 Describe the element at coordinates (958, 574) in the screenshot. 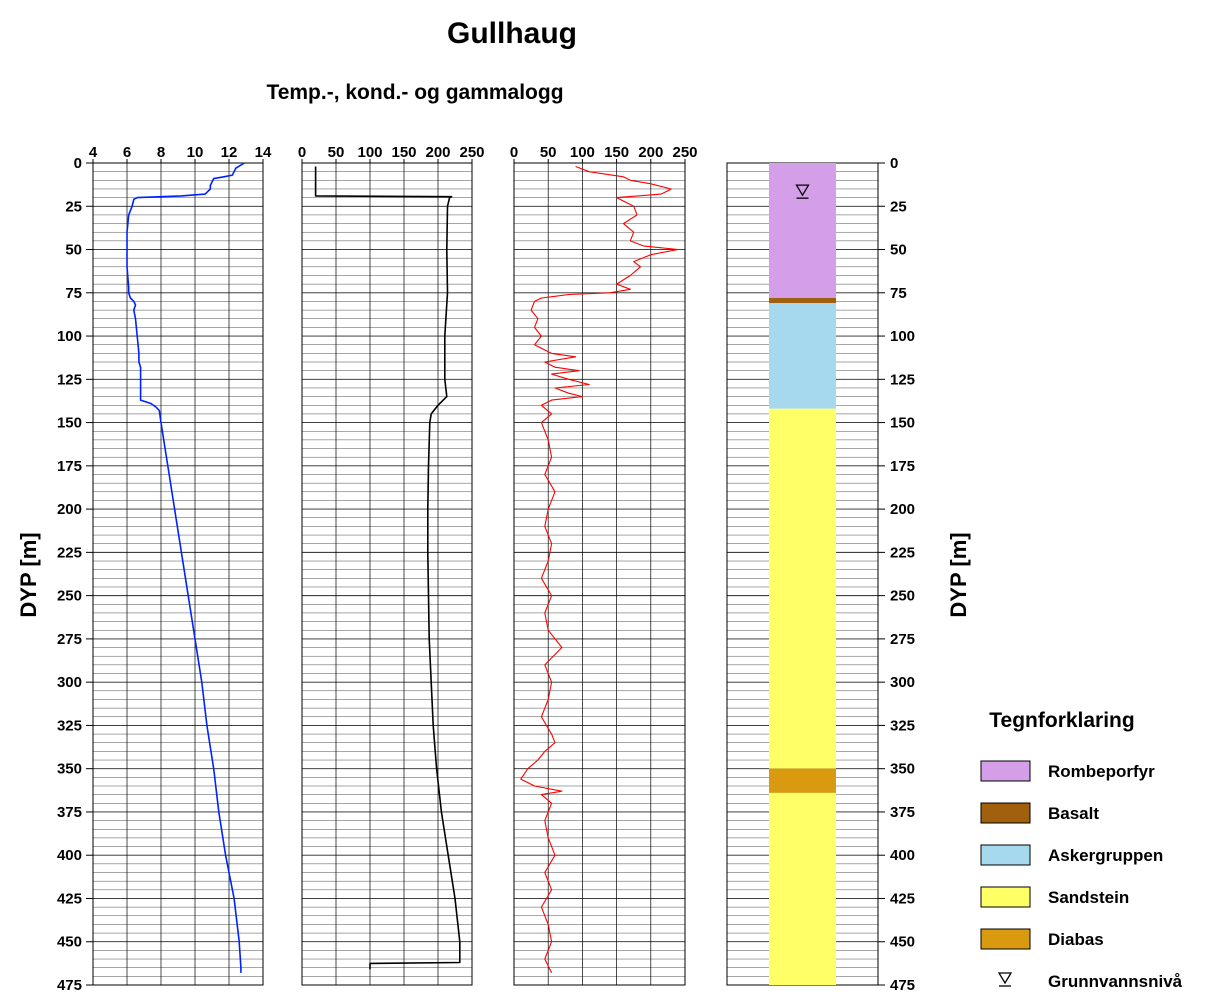

I see `depth-axis-label-right: DYP [m]` at that location.